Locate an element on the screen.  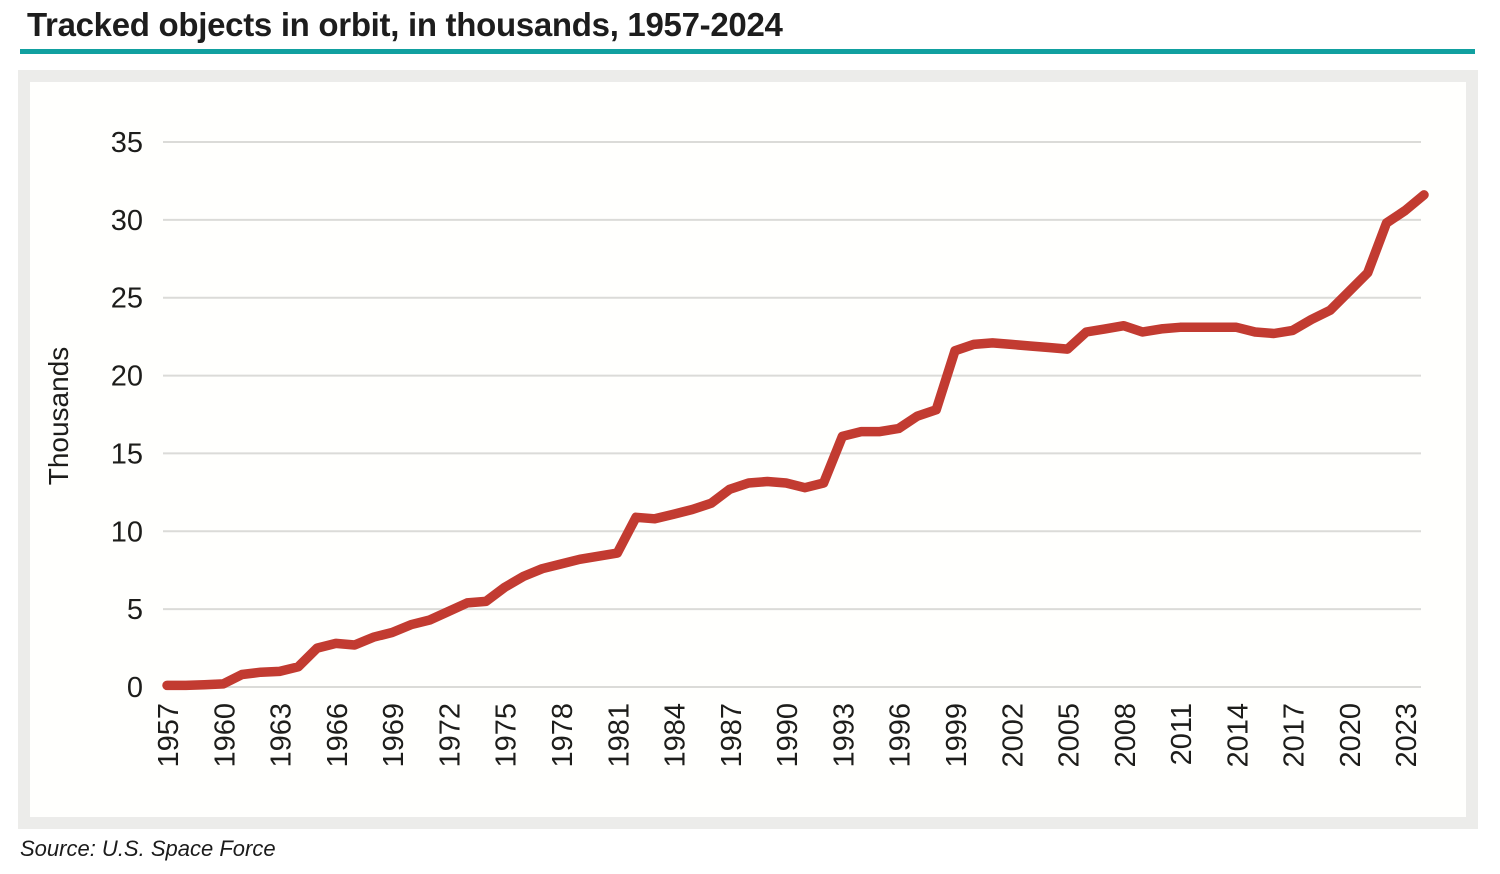
x-tick-label: 1981 is located at coordinates (619, 735).